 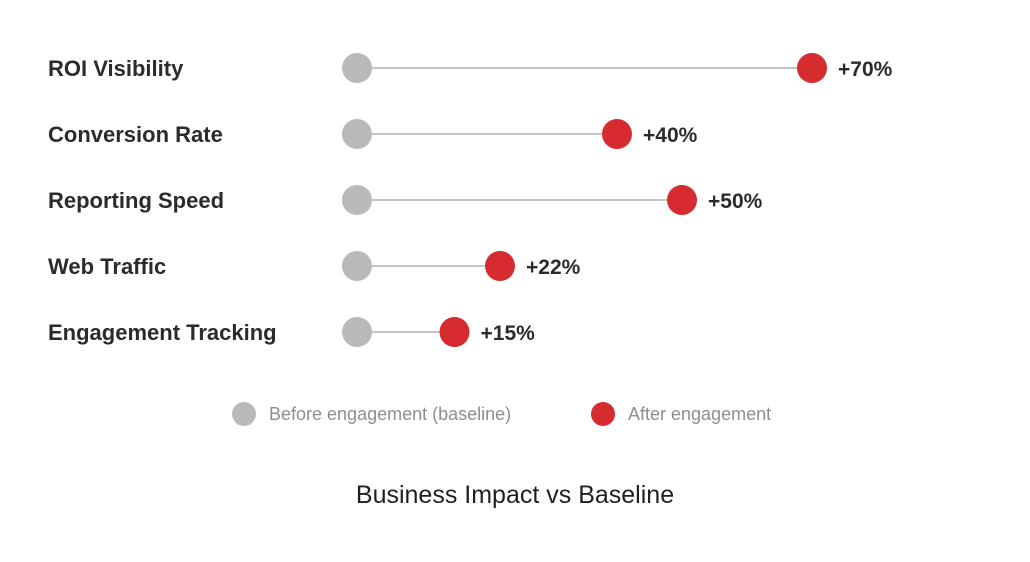 What do you see at coordinates (515, 495) in the screenshot?
I see `chart-title: Business Impact vs Baseline` at bounding box center [515, 495].